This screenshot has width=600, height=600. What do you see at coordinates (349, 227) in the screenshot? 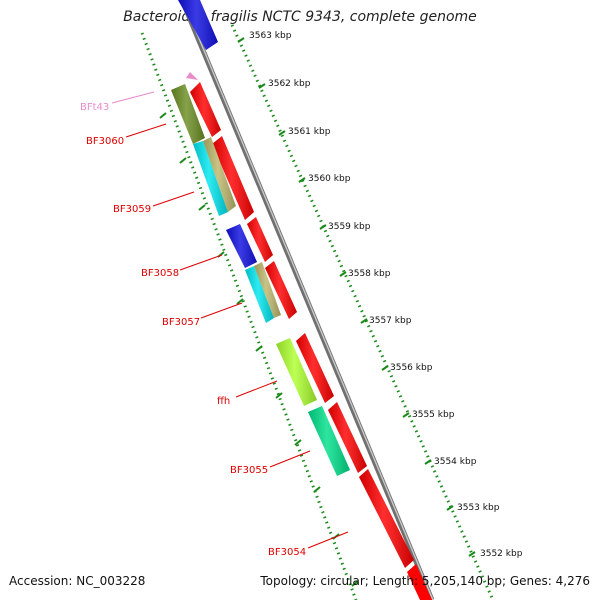
I see `ruler-label: 3559 kbp` at bounding box center [349, 227].